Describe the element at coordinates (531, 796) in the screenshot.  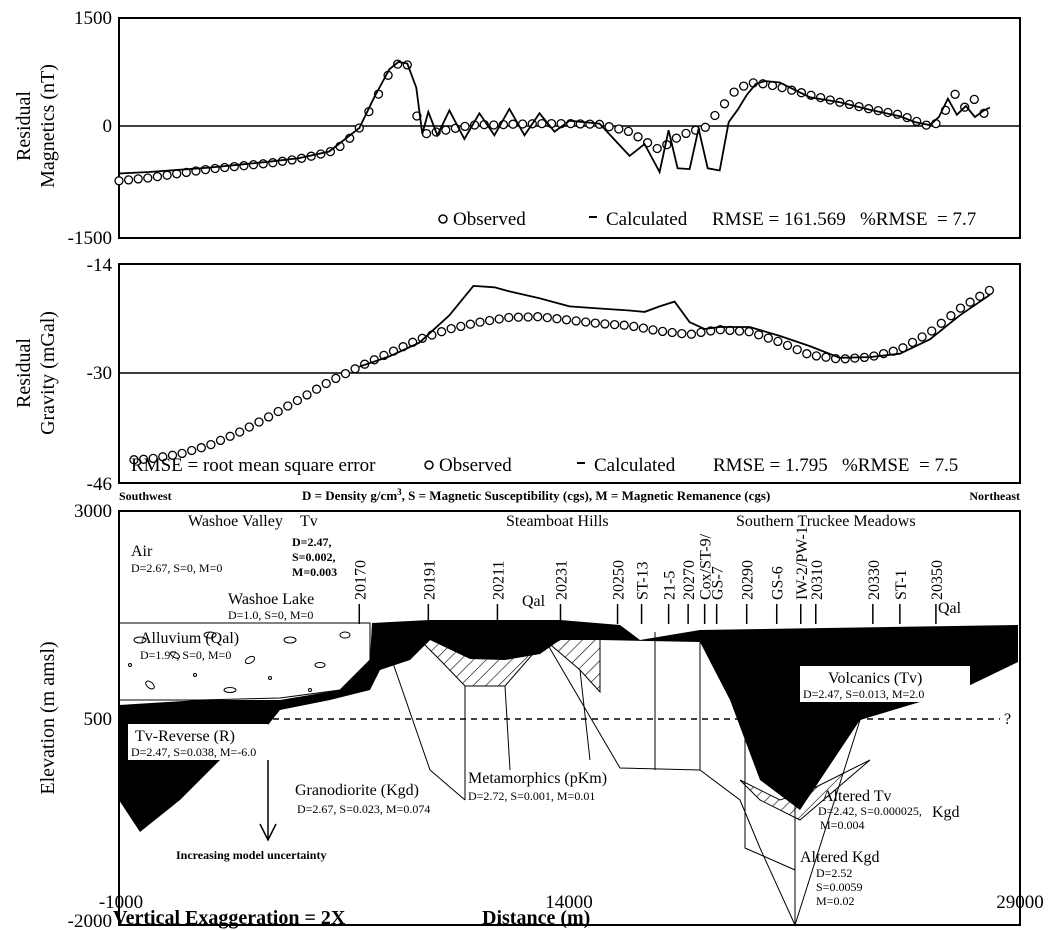
I see `label-metamorphics-props: D=2.72, S=0.001, M=0.01` at that location.